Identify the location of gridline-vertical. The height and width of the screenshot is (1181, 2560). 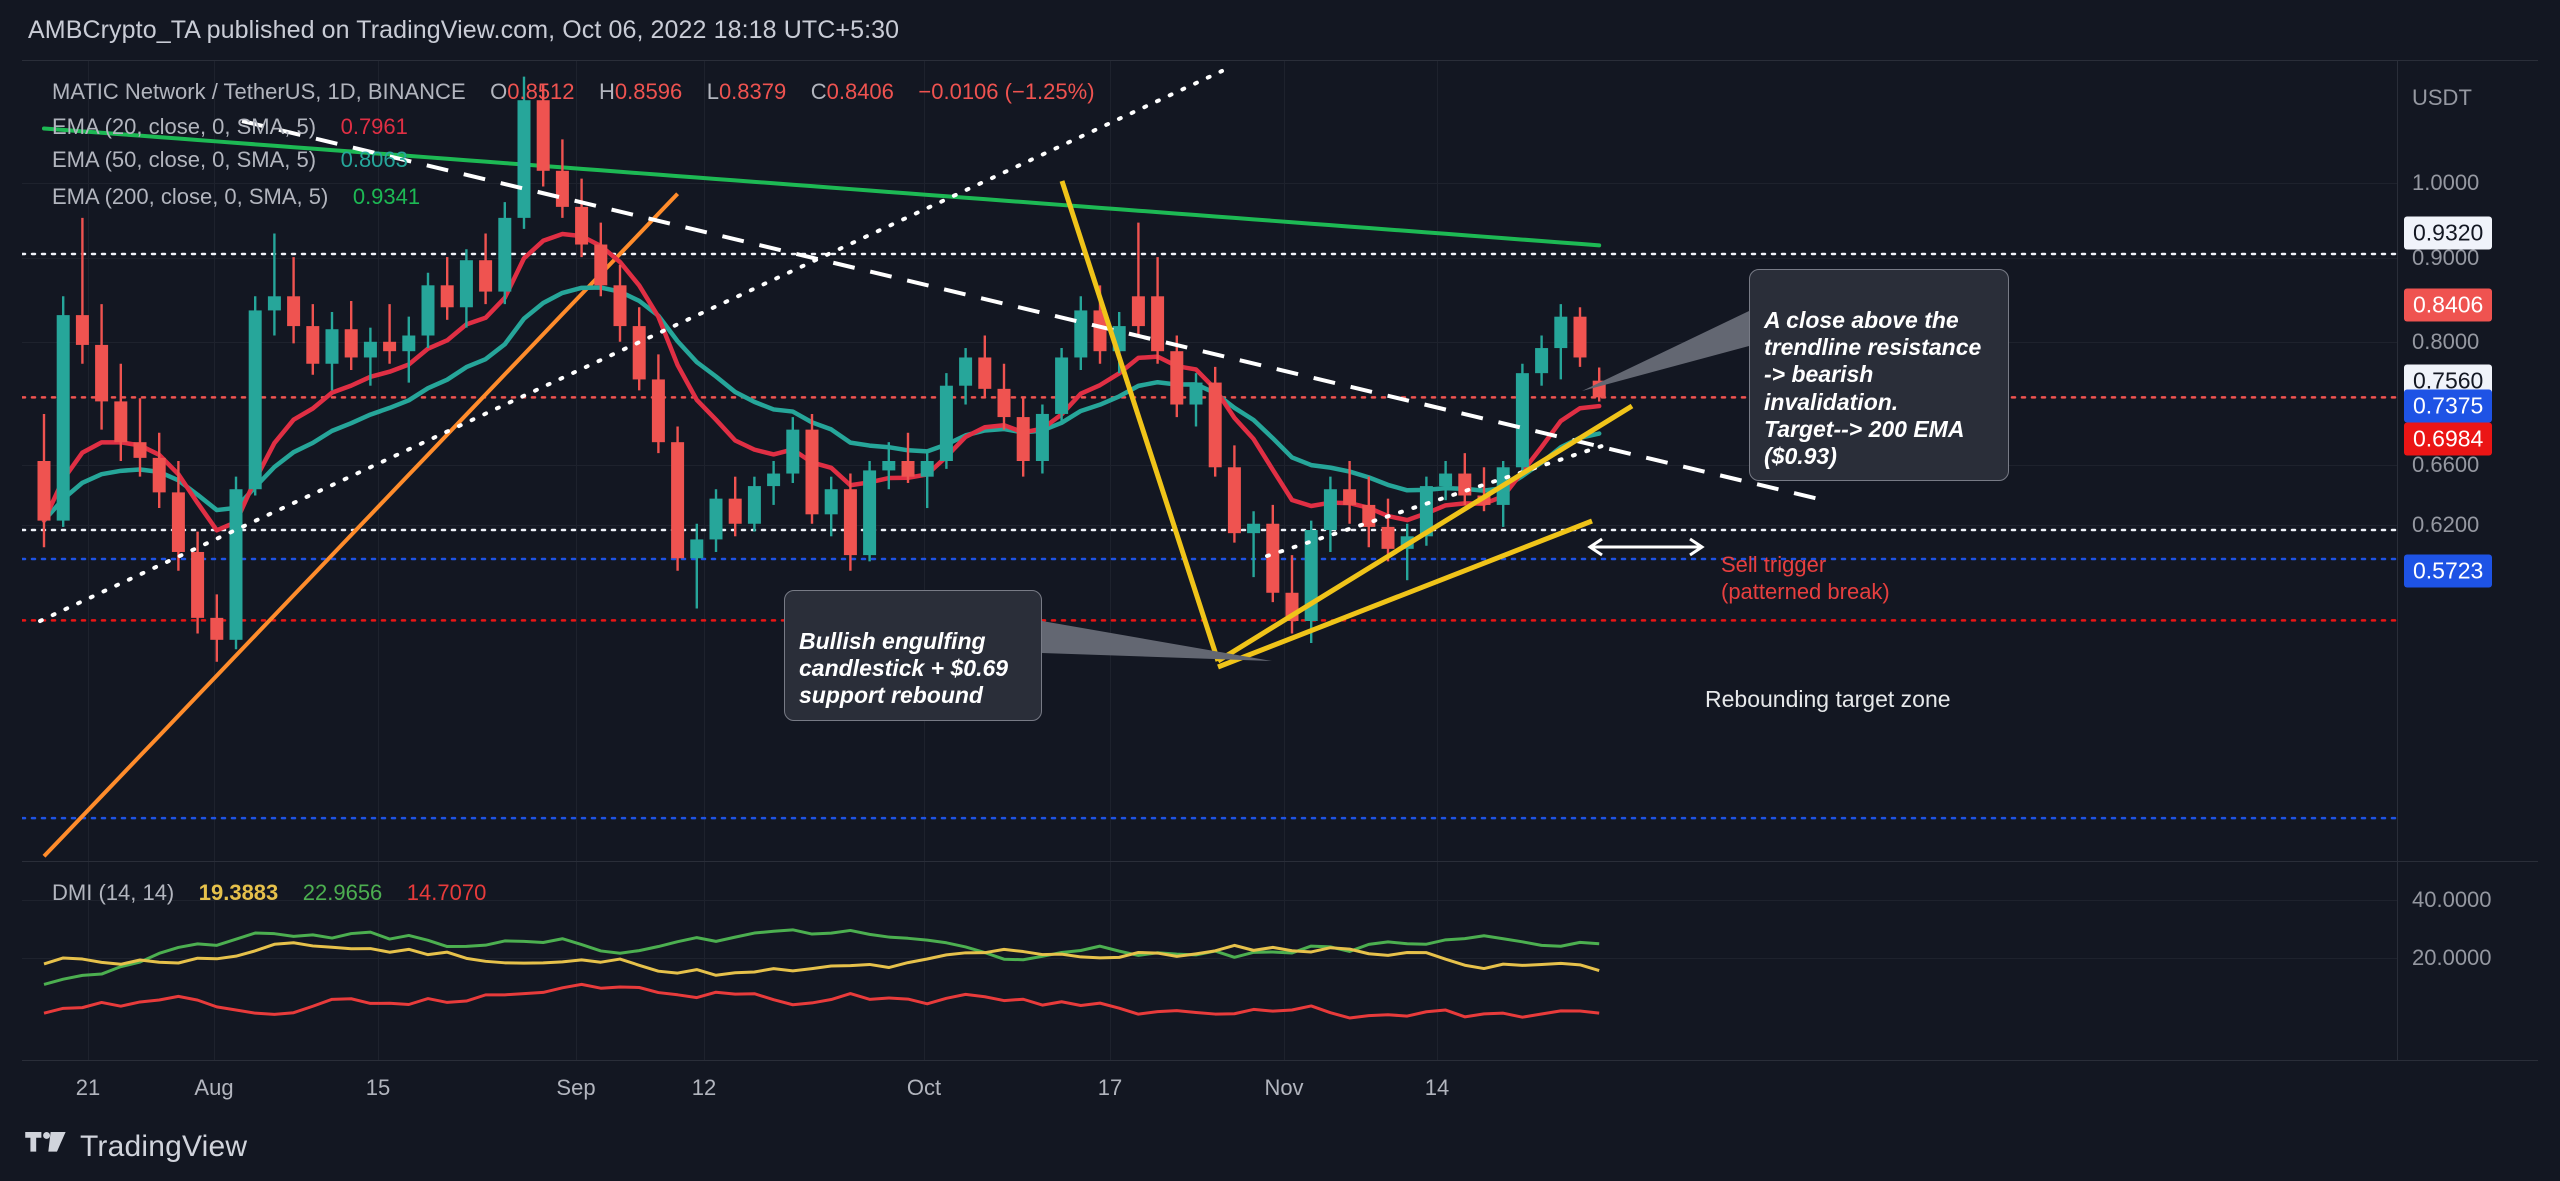
(1284, 962).